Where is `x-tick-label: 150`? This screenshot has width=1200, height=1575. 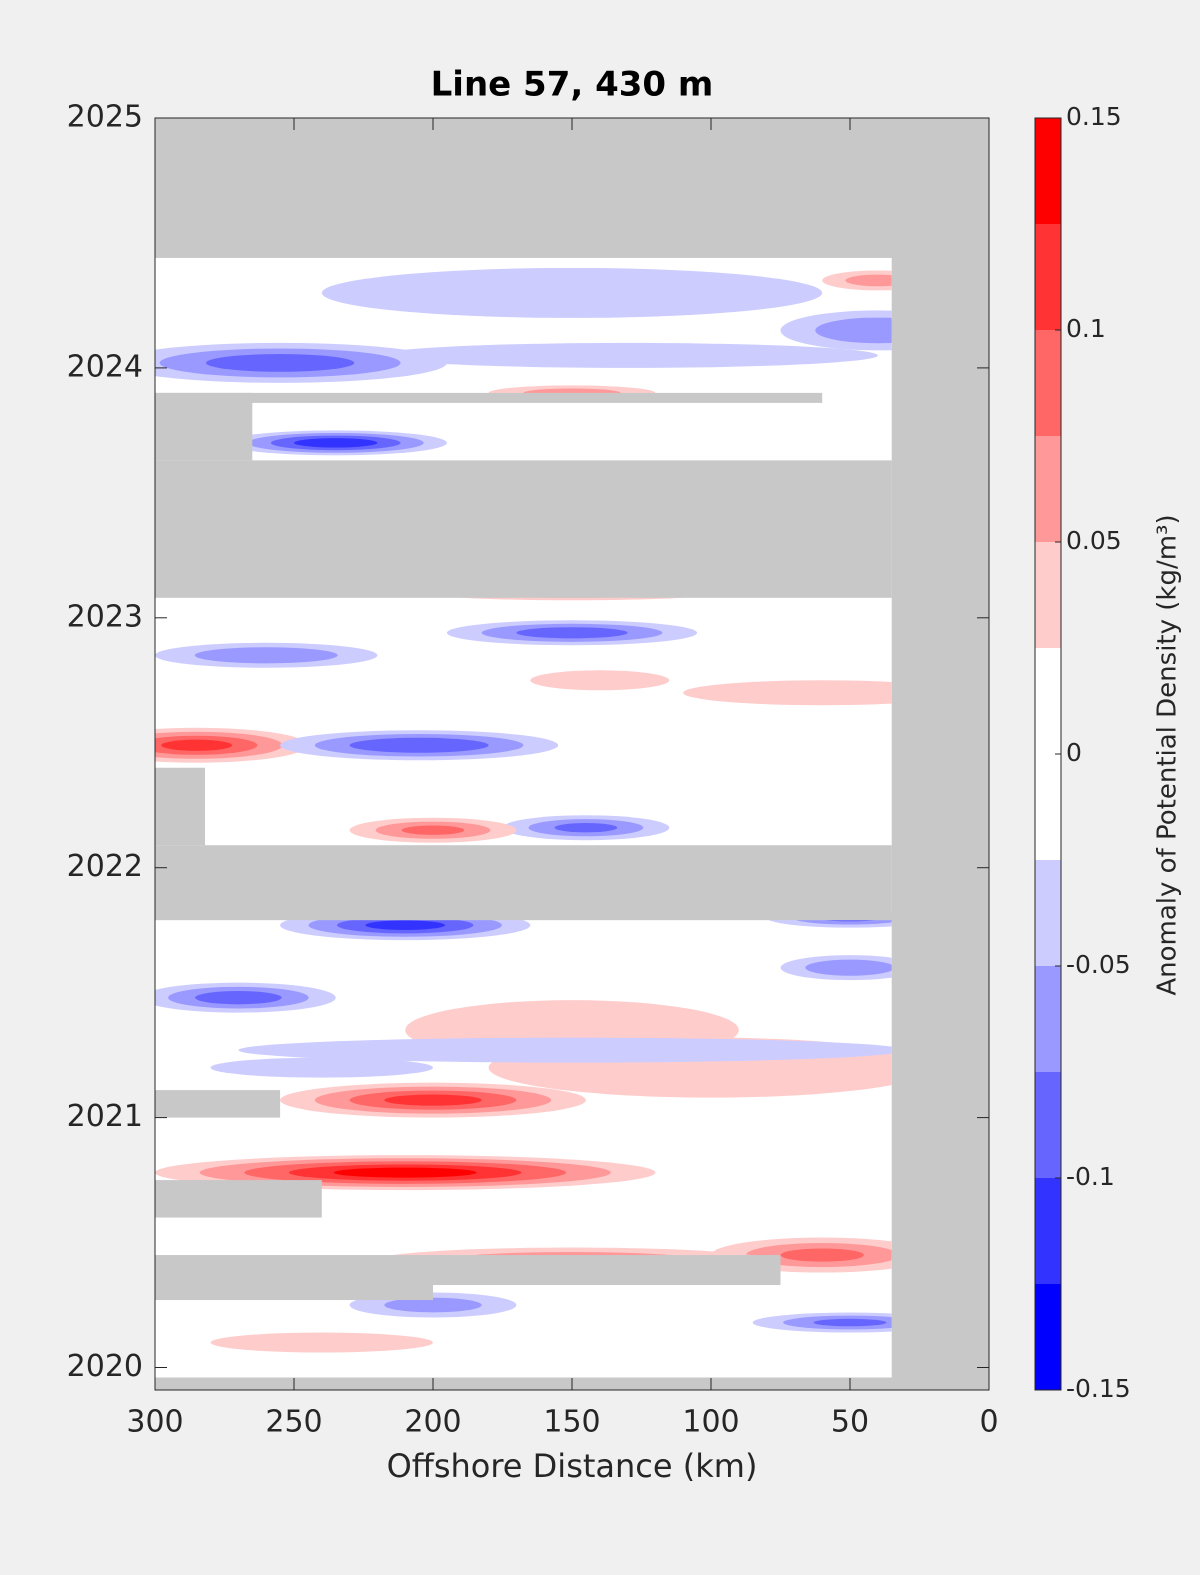 x-tick-label: 150 is located at coordinates (571, 1422).